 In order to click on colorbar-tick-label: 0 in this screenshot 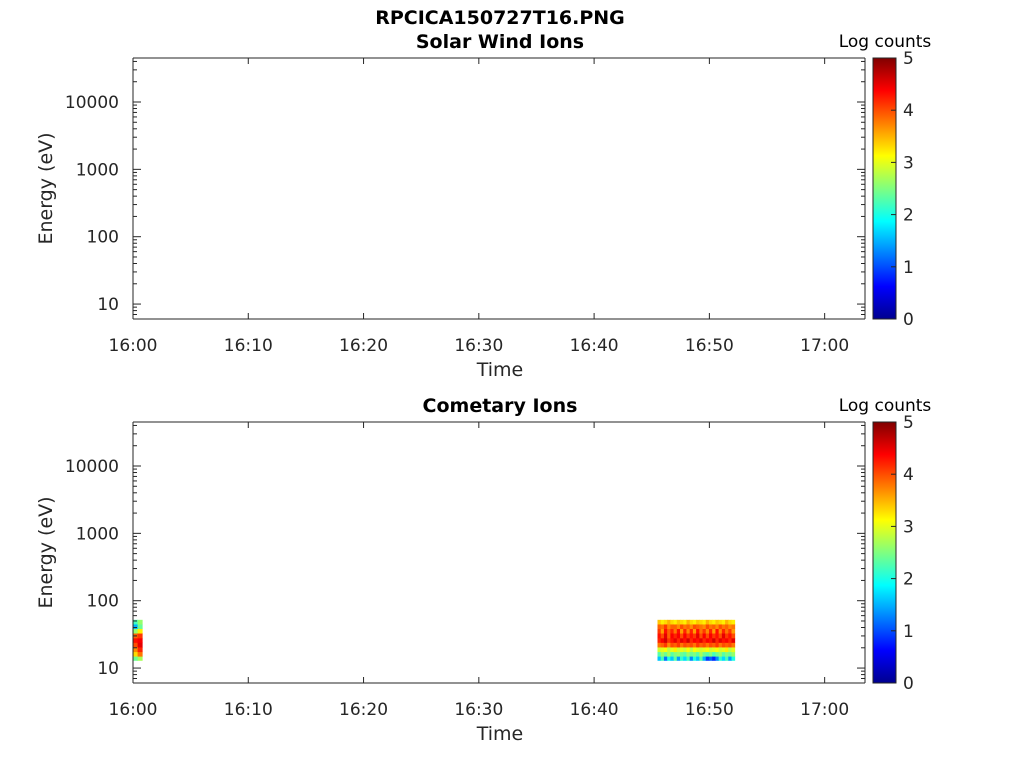, I will do `click(908, 684)`.